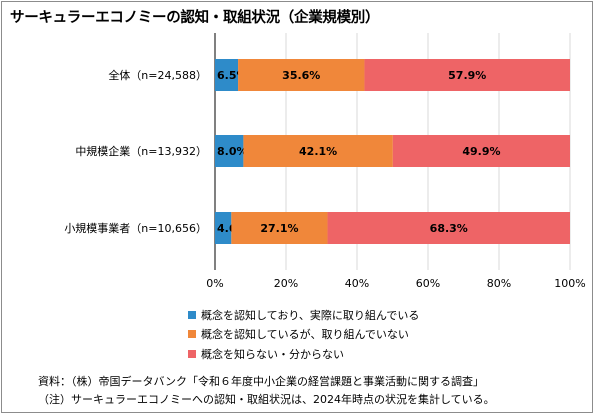 This screenshot has width=596, height=416. Describe the element at coordinates (192, 353) in the screenshot. I see `legend-swatch-unaware` at that location.